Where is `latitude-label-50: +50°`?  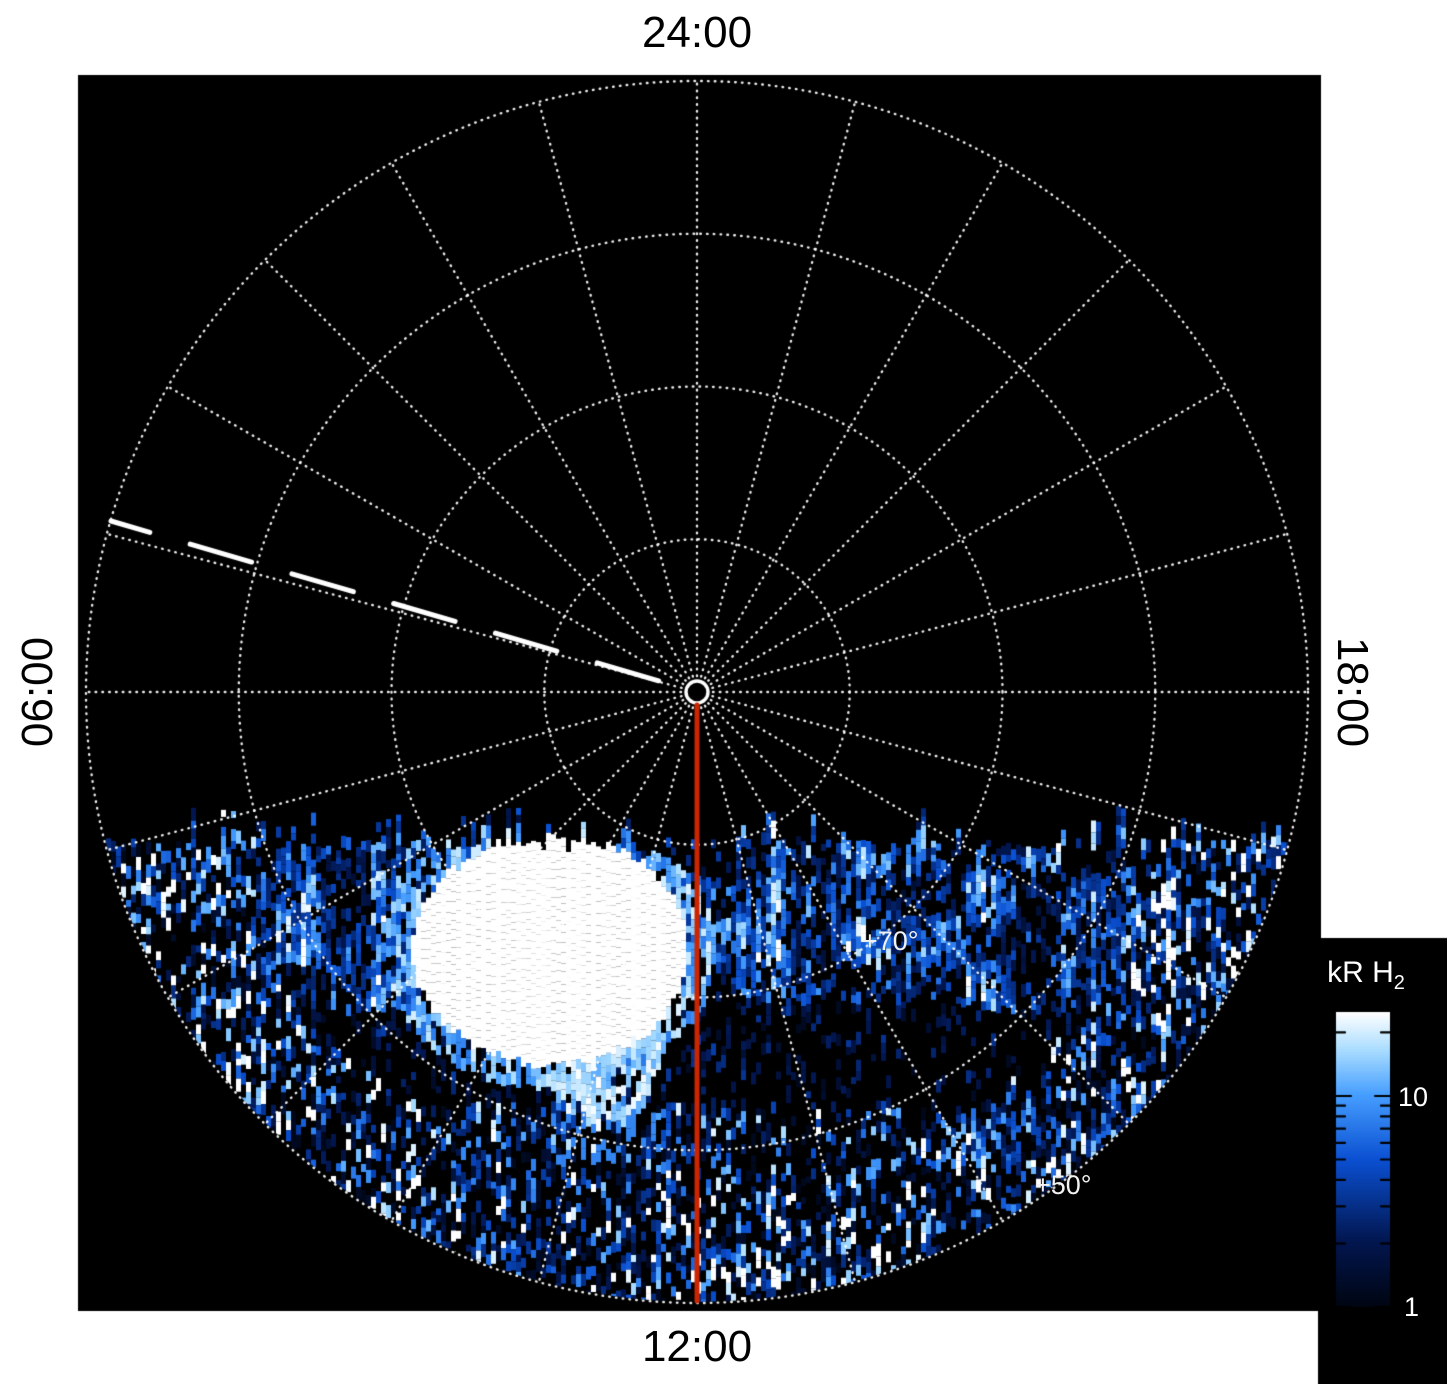
latitude-label-50: +50° is located at coordinates (1063, 1185).